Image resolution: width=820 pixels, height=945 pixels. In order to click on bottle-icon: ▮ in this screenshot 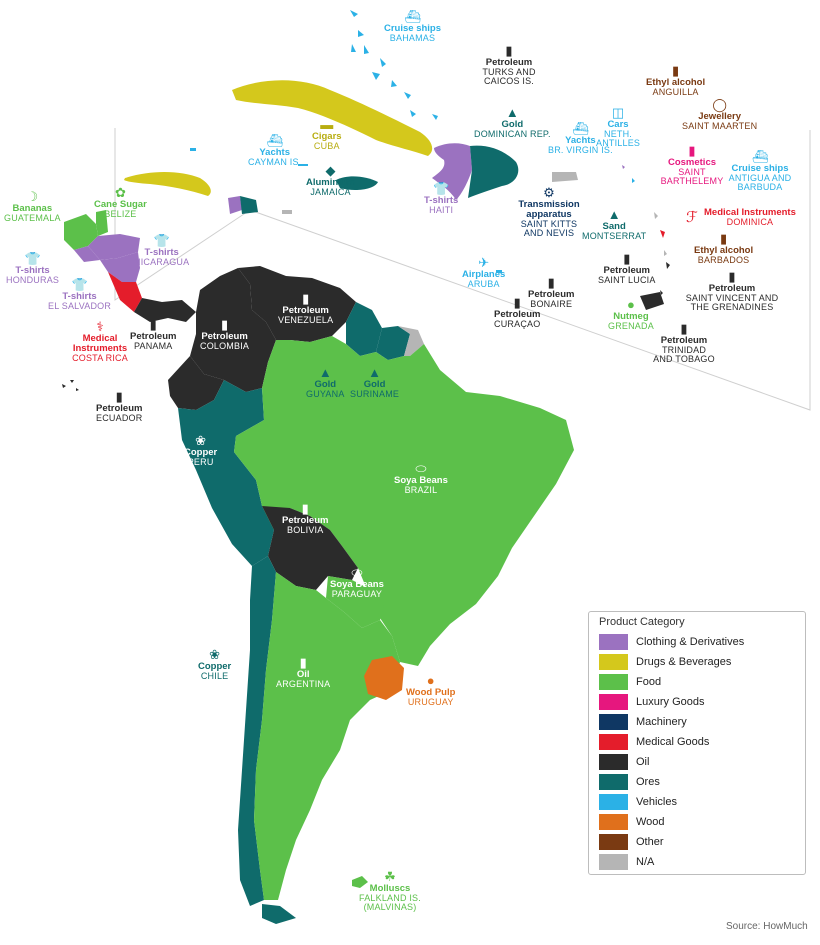, I will do `click(723, 238)`.